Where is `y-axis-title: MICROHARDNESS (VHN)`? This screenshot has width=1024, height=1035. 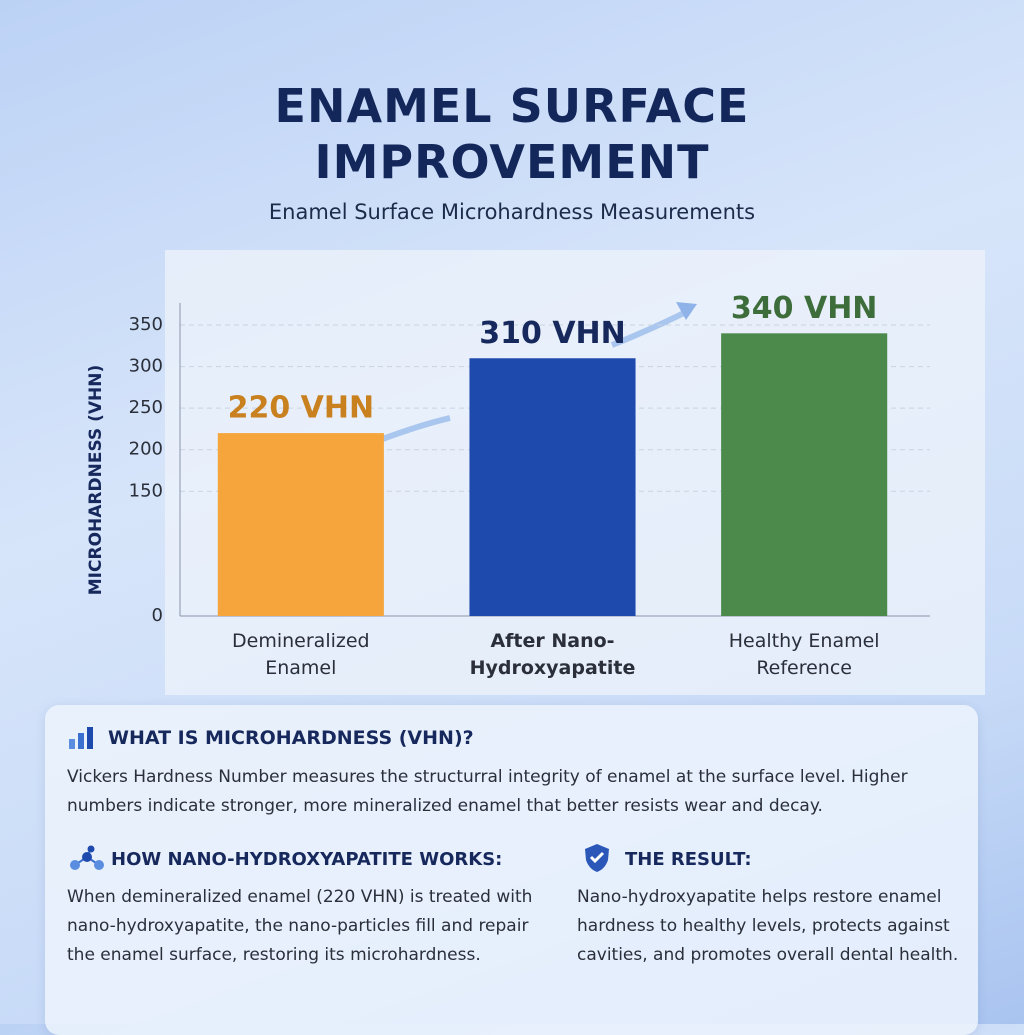
y-axis-title: MICROHARDNESS (VHN) is located at coordinates (96, 480).